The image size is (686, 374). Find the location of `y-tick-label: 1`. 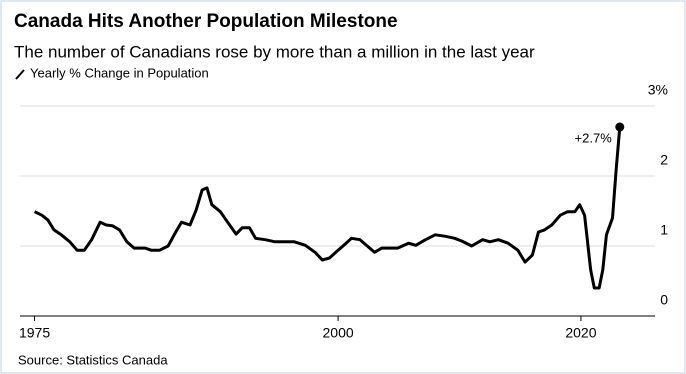

y-tick-label: 1 is located at coordinates (664, 230).